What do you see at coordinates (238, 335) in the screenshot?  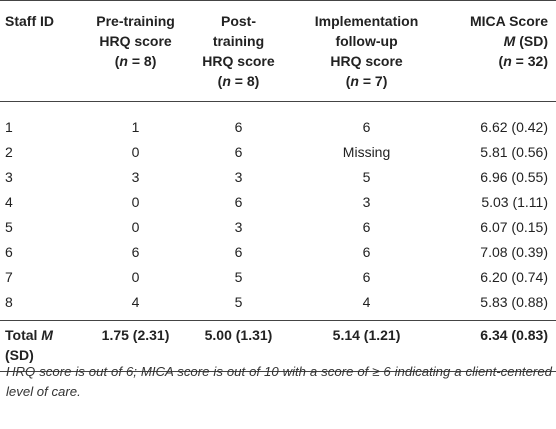 I see `total-post: 5.00 (1.31)` at bounding box center [238, 335].